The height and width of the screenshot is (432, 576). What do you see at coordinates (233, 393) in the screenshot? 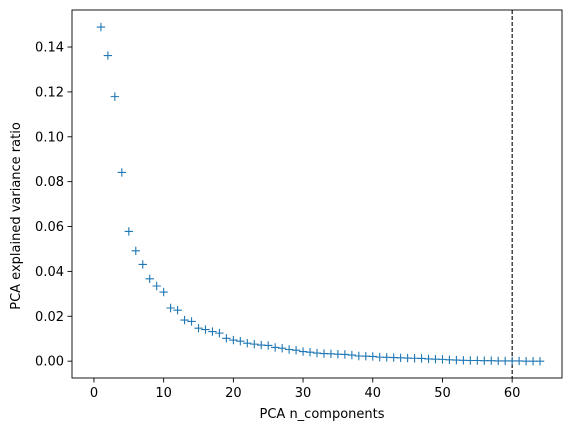
I see `x-tick-label: 20` at bounding box center [233, 393].